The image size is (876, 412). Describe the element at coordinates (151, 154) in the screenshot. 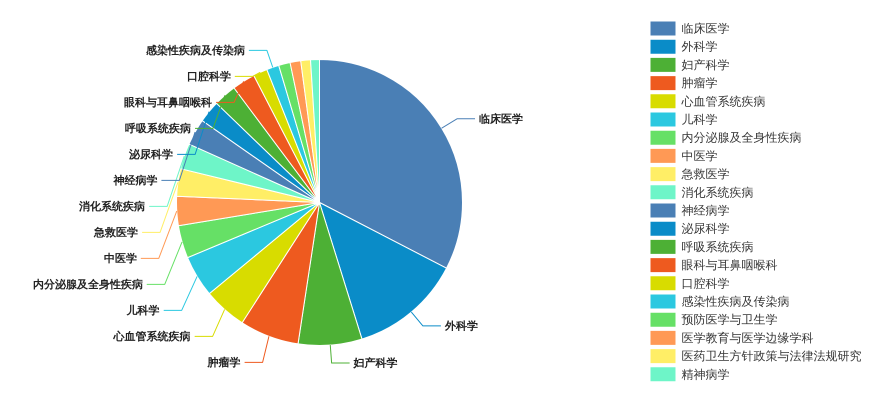

I see `slice-label: 泌尿科学` at that location.